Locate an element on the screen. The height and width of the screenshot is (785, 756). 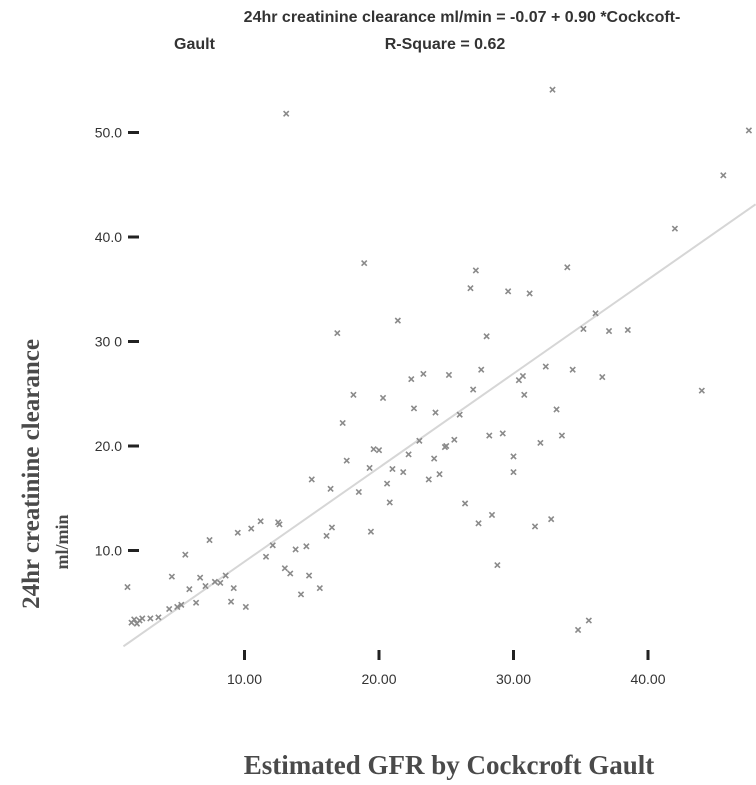
x-tick-label: 10.00 is located at coordinates (244, 679).